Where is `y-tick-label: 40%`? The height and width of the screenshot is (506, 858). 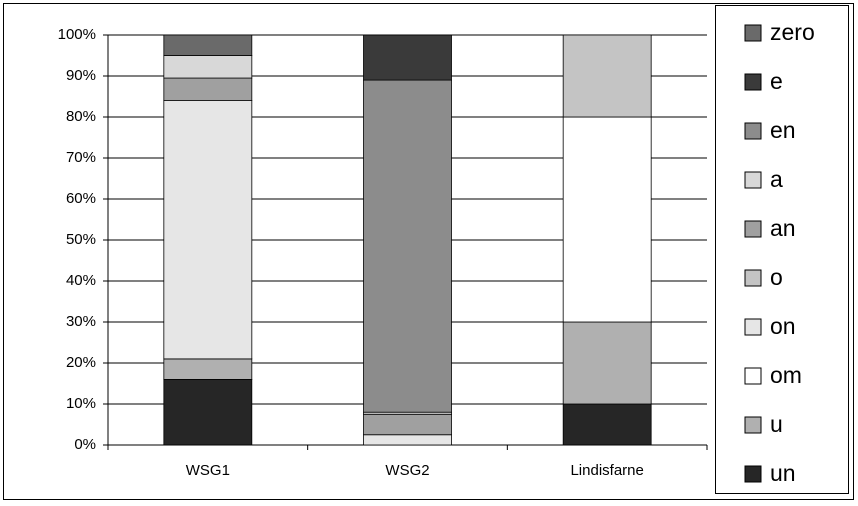
y-tick-label: 40% is located at coordinates (81, 280).